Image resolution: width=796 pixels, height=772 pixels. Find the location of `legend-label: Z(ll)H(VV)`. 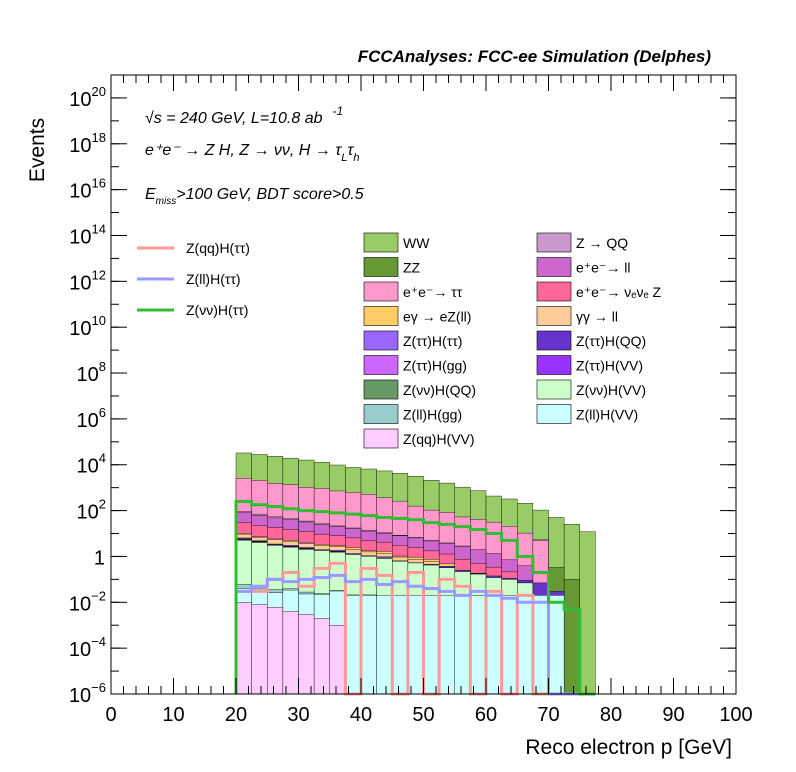

legend-label: Z(ll)H(VV) is located at coordinates (607, 415).